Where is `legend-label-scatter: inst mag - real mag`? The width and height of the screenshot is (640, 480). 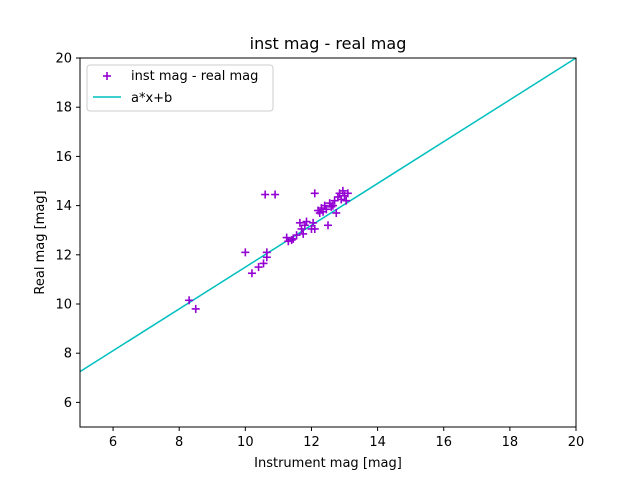
legend-label-scatter: inst mag - real mag is located at coordinates (194, 76).